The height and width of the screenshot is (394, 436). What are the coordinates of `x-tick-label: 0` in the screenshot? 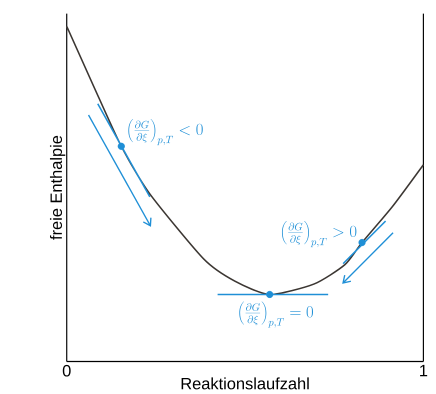 It's located at (66, 370).